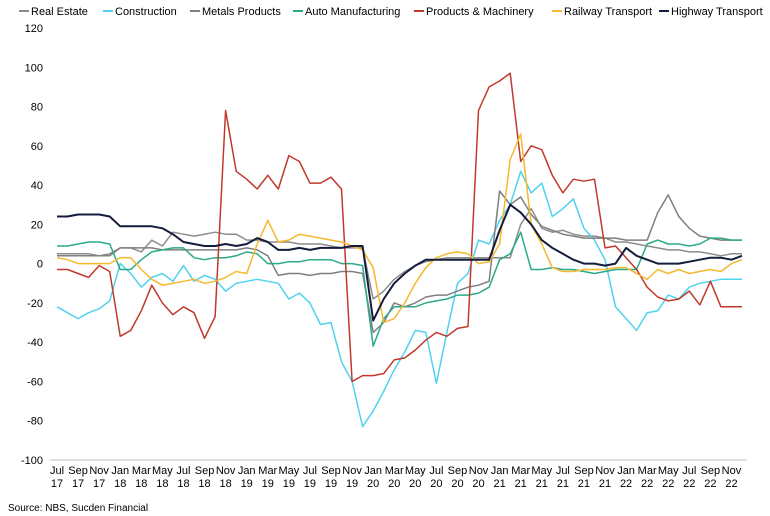  I want to click on y-axis: -100 -80 -60 -40 -20 0 20 40 60 80 100 120, so click(32, 245).